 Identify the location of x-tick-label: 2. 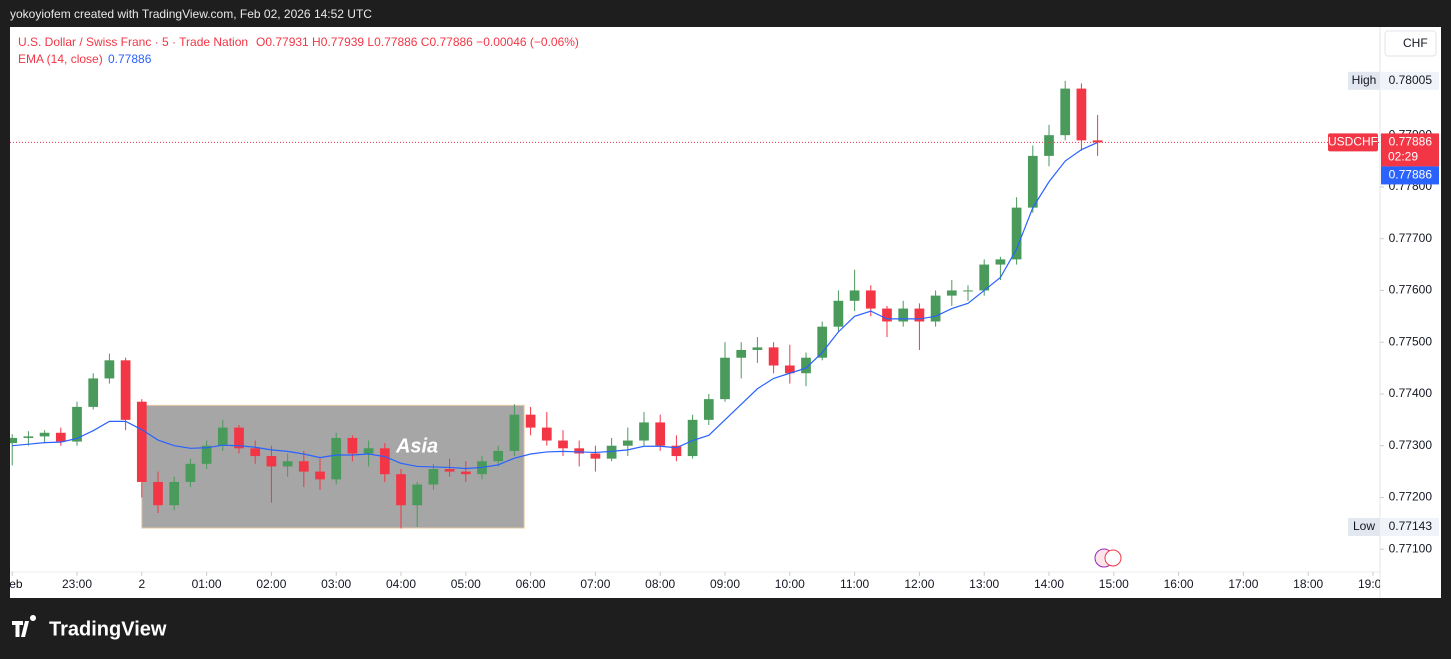
(141, 584).